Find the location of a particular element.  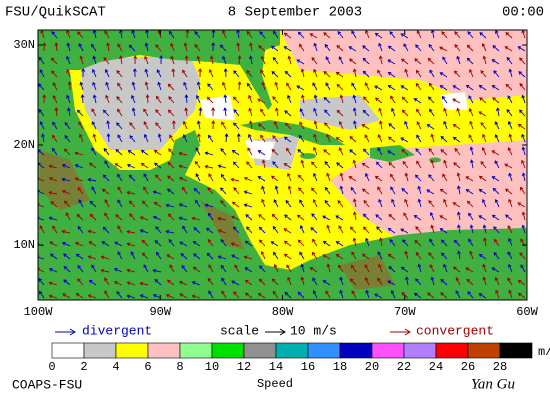

colorbar-title: Speed is located at coordinates (275, 384).